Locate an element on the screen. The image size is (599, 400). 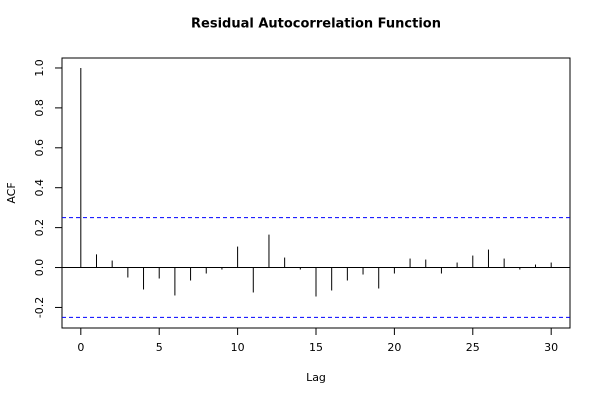
y-tick-label: -0.2 is located at coordinates (39, 307).